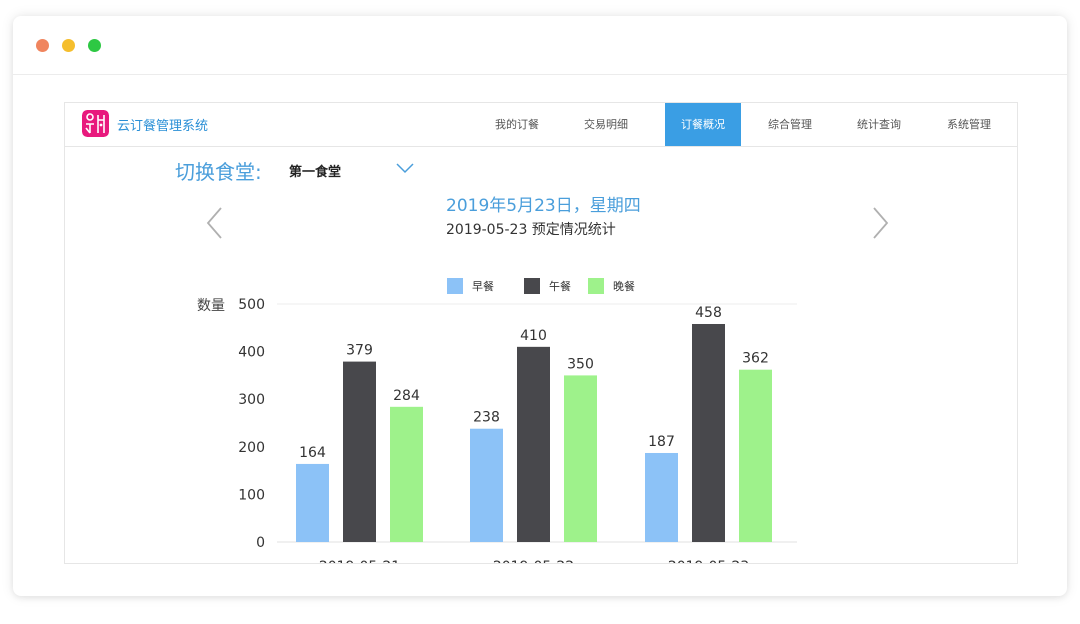 This screenshot has height=624, width=1080. Describe the element at coordinates (251, 305) in the screenshot. I see `y-tick-label-500: 500` at that location.